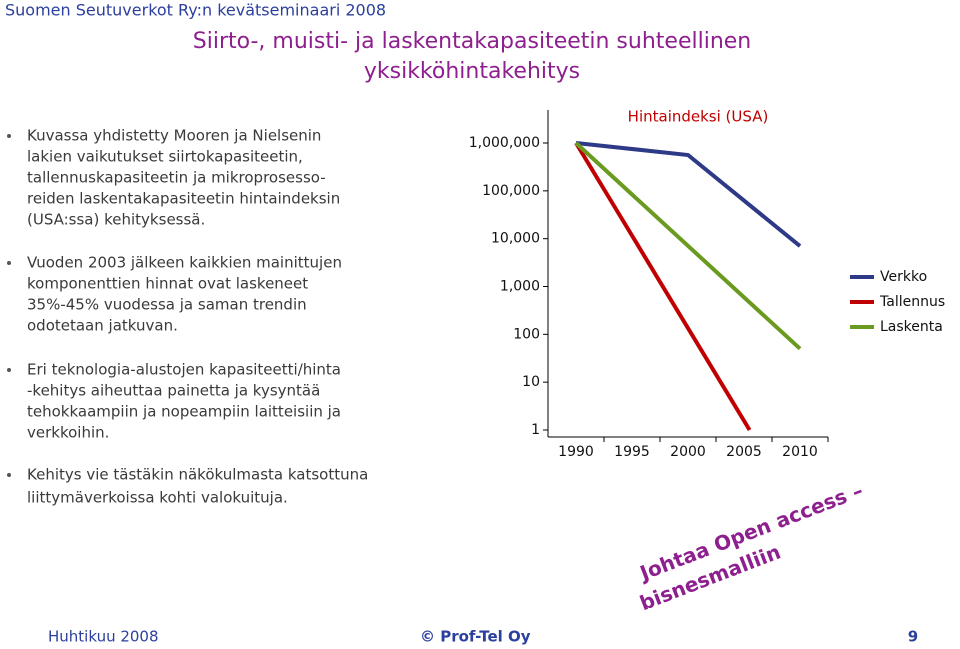 This screenshot has height=649, width=960. Describe the element at coordinates (176, 178) in the screenshot. I see `bullet-text: tallennuskapasiteetin ja mikroprosesso-` at that location.